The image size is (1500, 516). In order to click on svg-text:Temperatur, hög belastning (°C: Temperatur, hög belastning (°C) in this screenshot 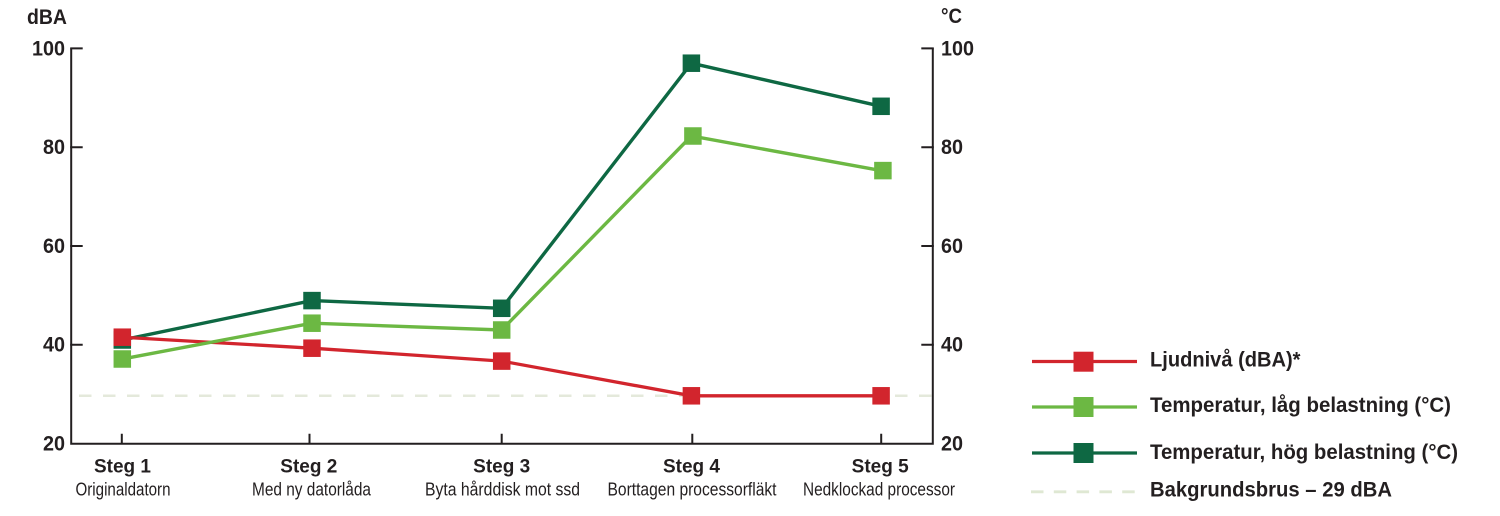, I will do `click(1304, 452)`.